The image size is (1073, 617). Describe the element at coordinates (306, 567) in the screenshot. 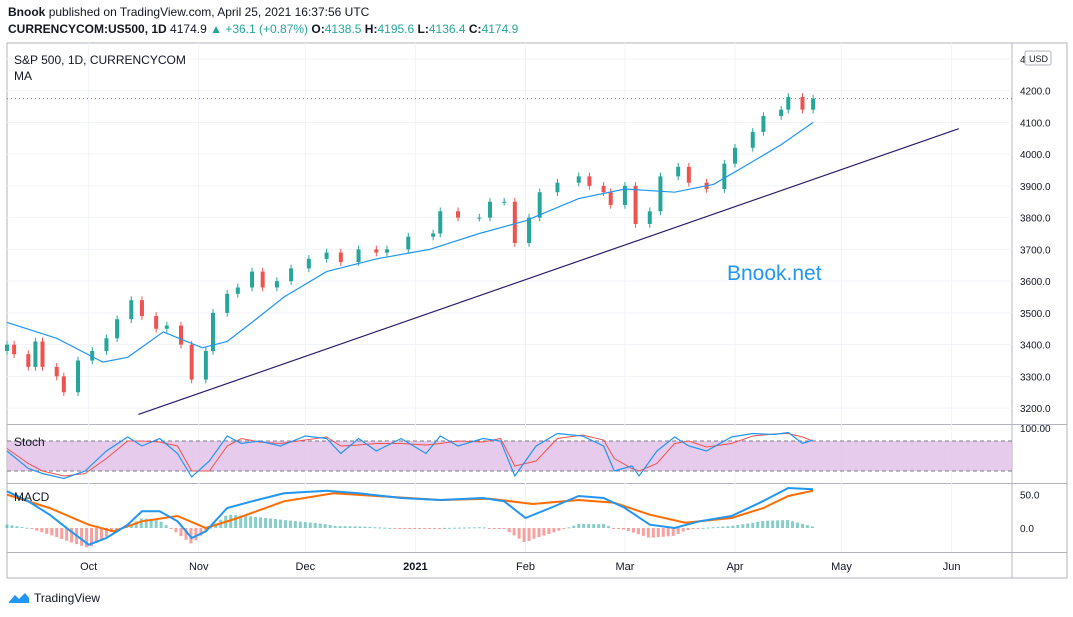

I see `time-tick-label: Dec` at that location.